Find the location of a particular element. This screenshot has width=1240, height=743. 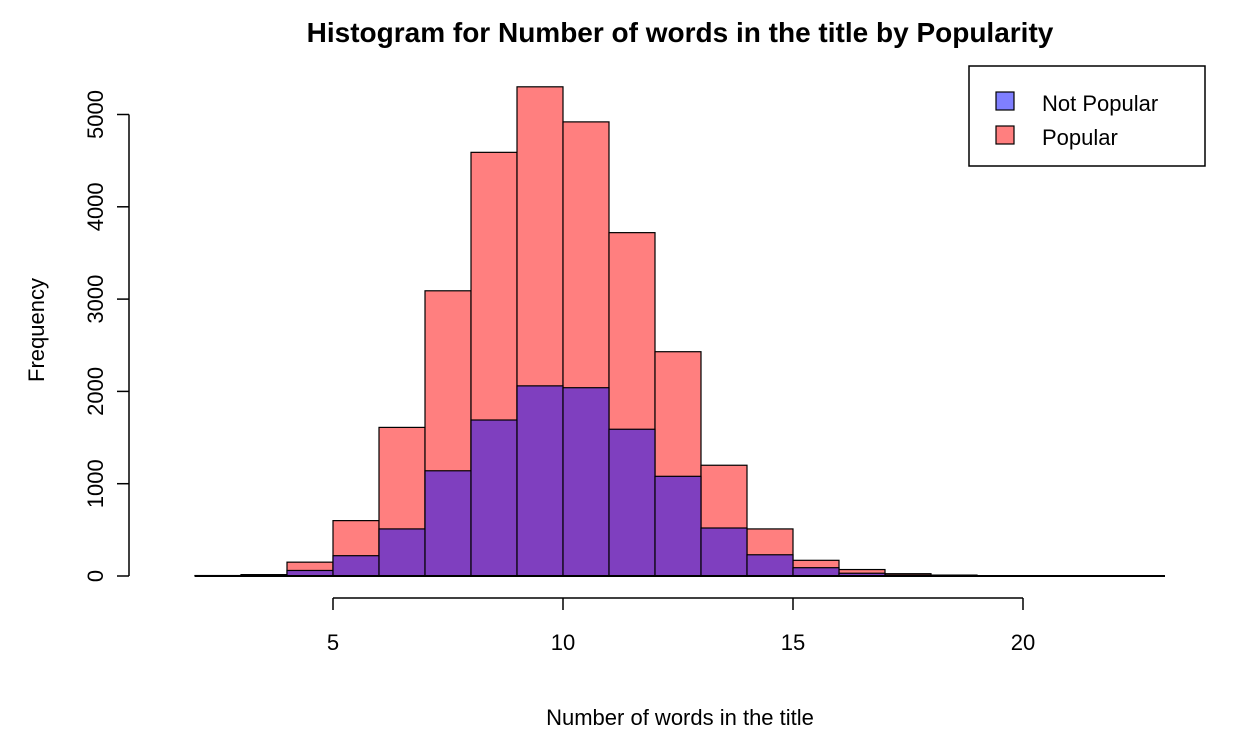

y-tick-label: 5000 is located at coordinates (95, 114).